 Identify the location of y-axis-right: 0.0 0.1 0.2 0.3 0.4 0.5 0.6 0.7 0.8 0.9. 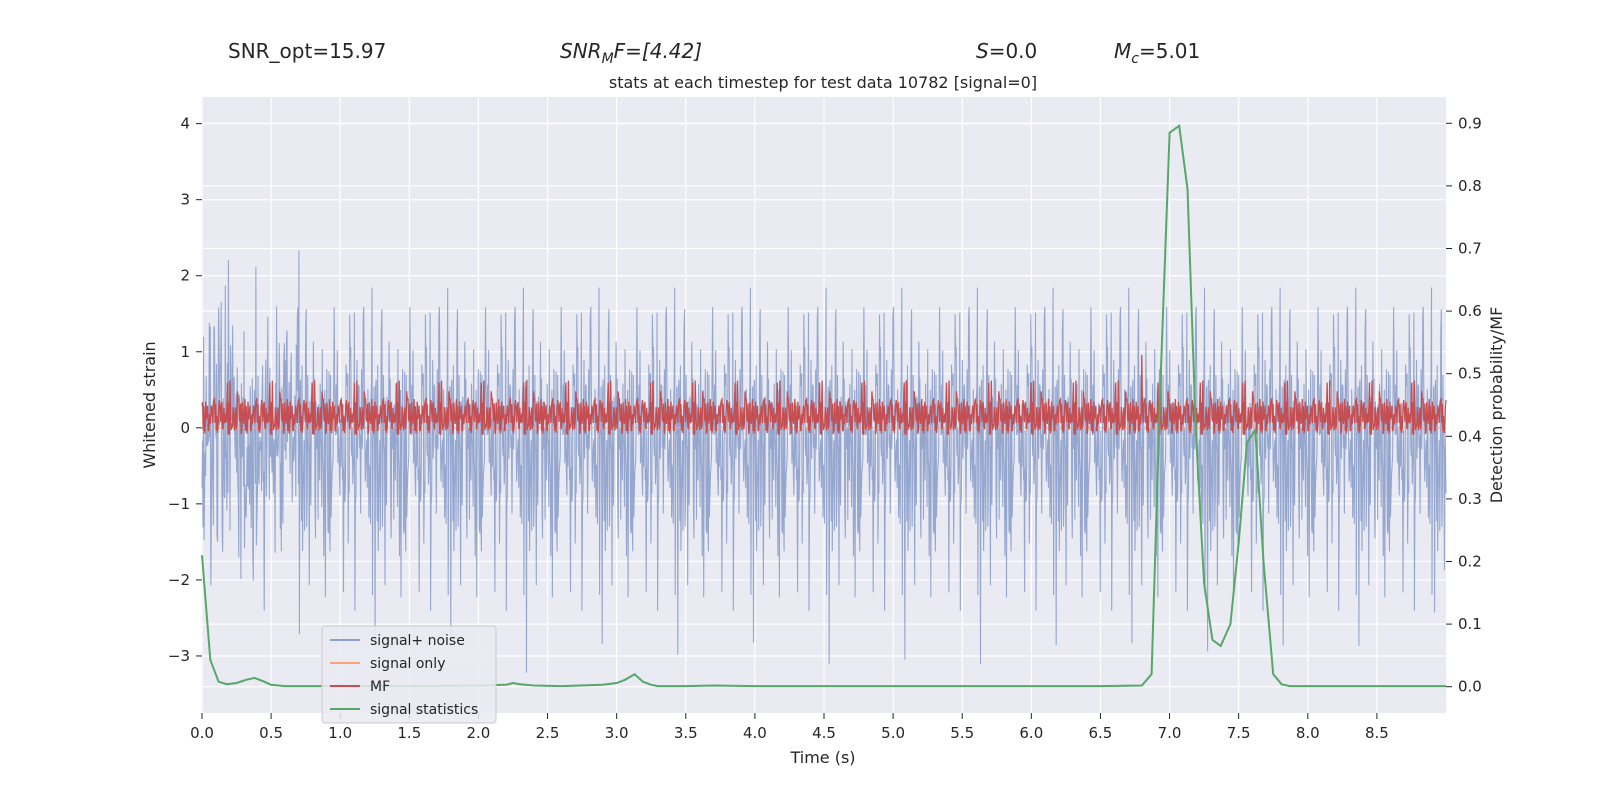
(1464, 405).